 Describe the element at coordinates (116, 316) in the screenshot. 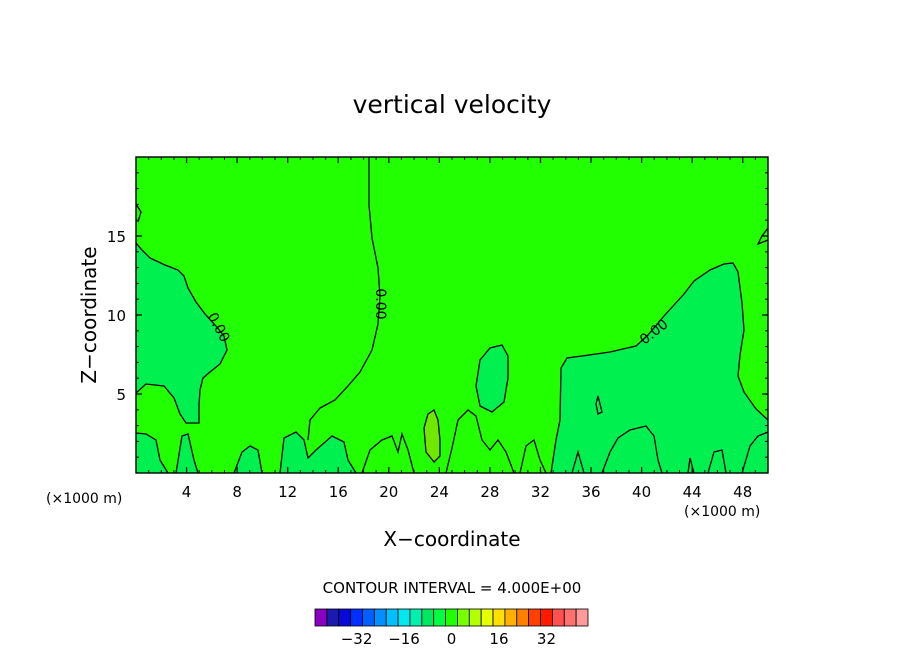

I see `y-tick-label-10: 10` at that location.